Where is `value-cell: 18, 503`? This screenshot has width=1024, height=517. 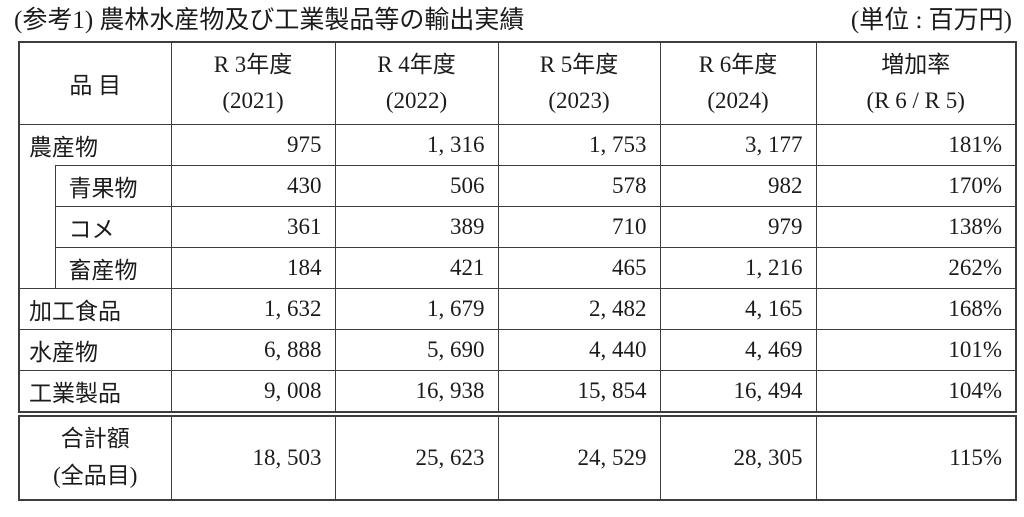 value-cell: 18, 503 is located at coordinates (253, 455).